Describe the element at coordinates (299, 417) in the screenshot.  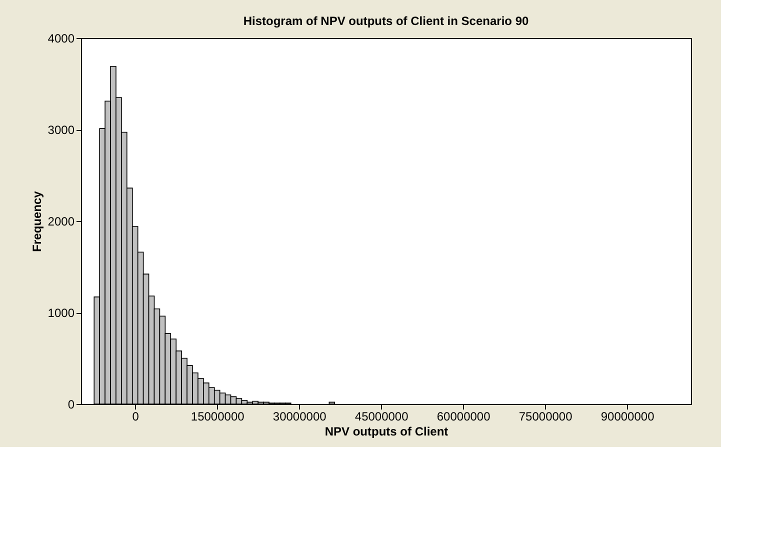
I see `x-tick-label: 30000000` at that location.